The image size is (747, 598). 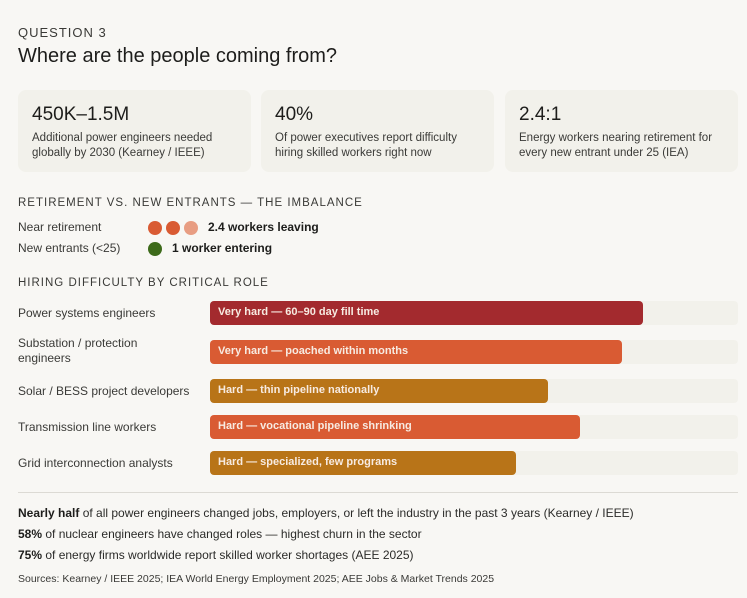 What do you see at coordinates (616, 138) in the screenshot?
I see `stat-desc-line: Energy workers nearing retirement for` at bounding box center [616, 138].